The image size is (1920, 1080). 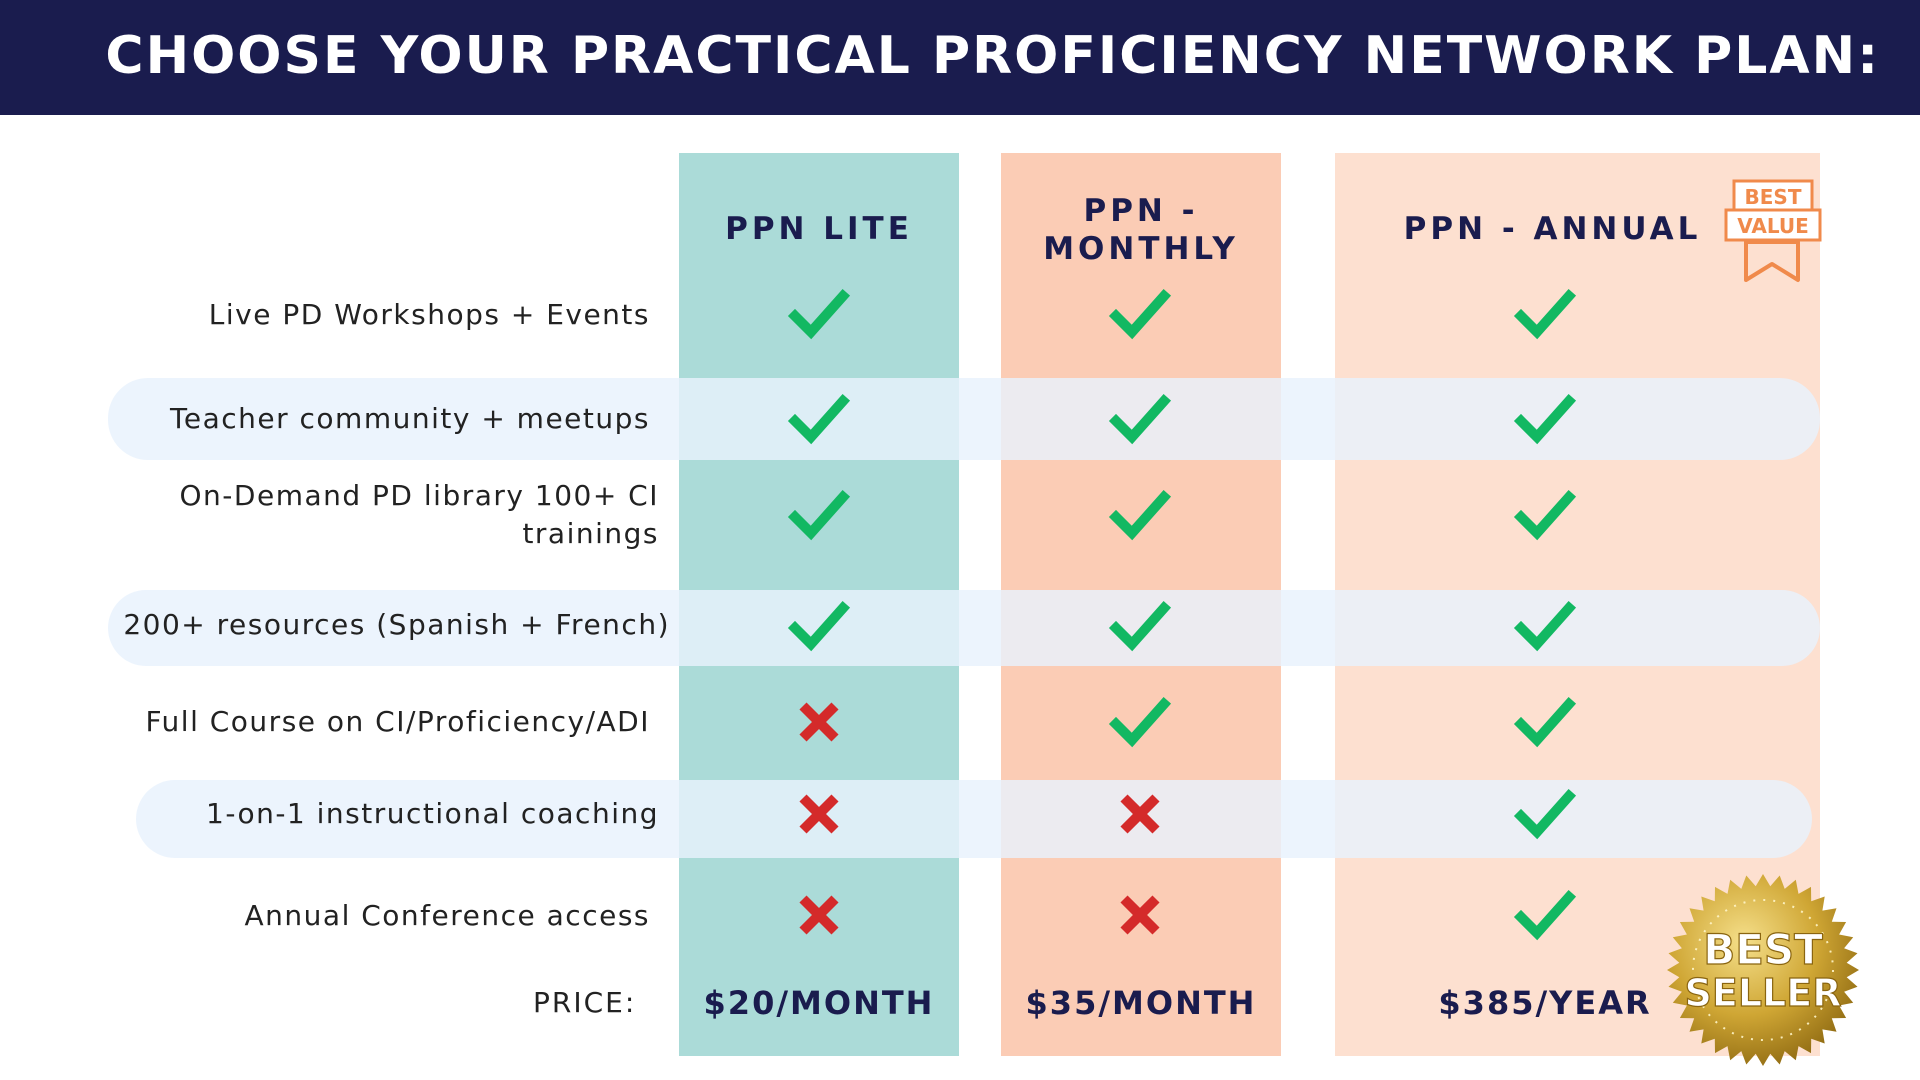 What do you see at coordinates (1773, 197) in the screenshot?
I see `best-value-text-1: BEST` at bounding box center [1773, 197].